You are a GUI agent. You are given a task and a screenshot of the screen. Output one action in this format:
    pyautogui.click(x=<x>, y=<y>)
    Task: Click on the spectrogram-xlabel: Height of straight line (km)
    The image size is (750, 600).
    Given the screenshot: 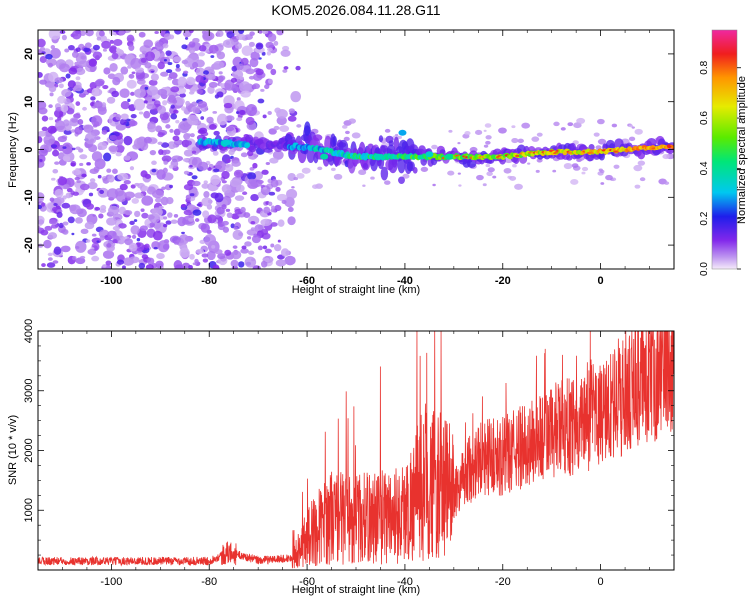 What is the action you would take?
    pyautogui.click(x=356, y=290)
    